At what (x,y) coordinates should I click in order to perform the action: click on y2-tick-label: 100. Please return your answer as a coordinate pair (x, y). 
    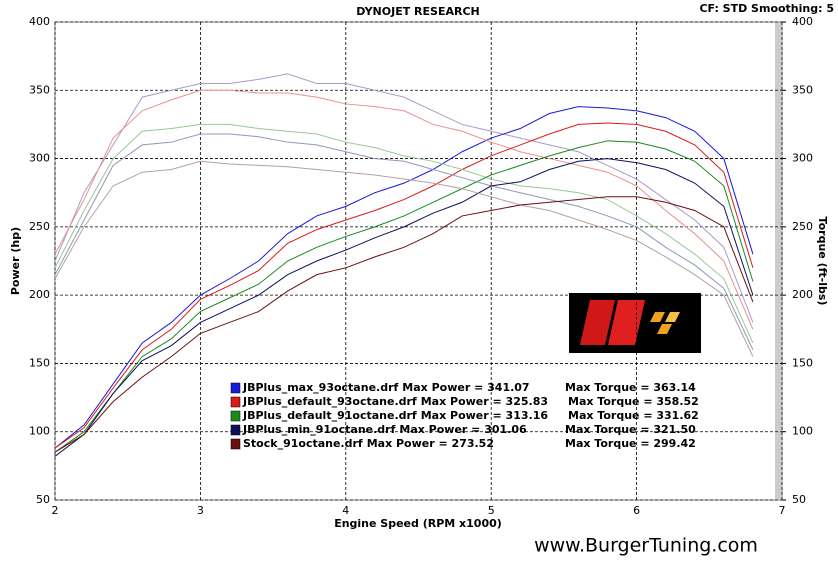
    Looking at the image, I should click on (802, 431).